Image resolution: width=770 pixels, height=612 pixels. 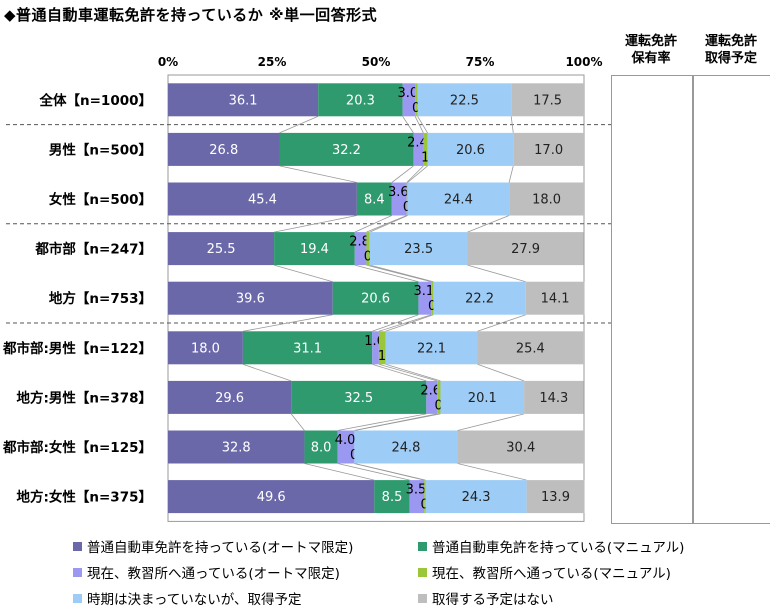 What do you see at coordinates (346, 150) in the screenshot?
I see `data-label: 32.2` at bounding box center [346, 150].